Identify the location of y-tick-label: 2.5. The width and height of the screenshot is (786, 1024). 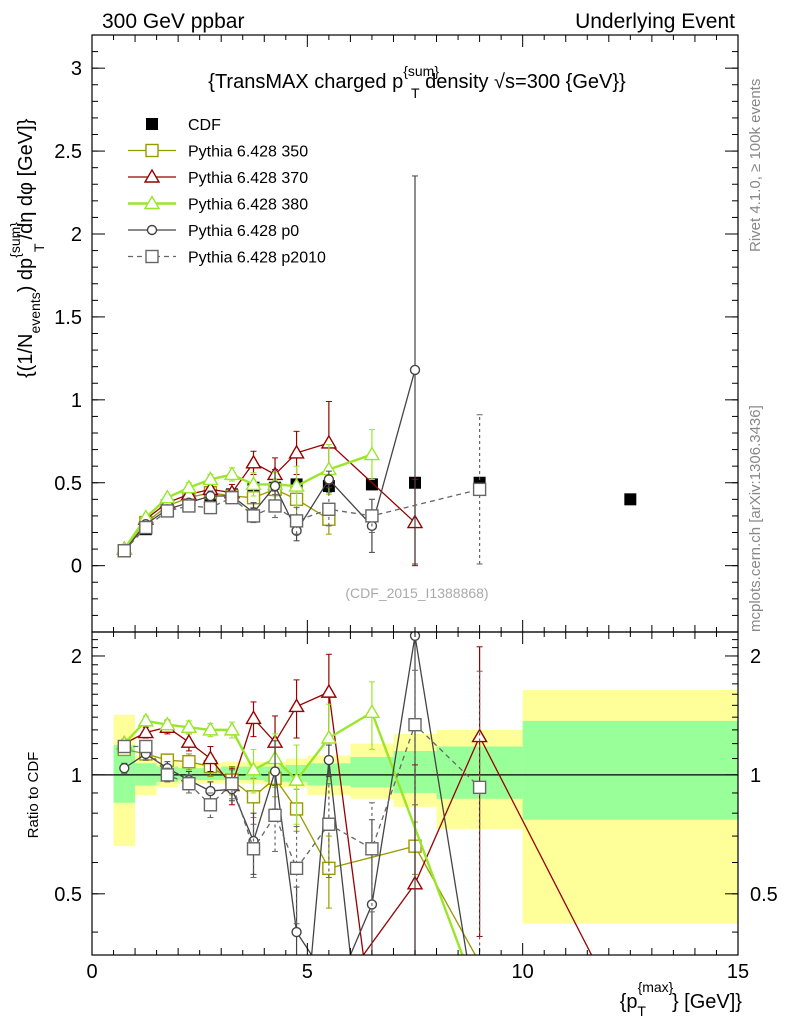
(68, 152).